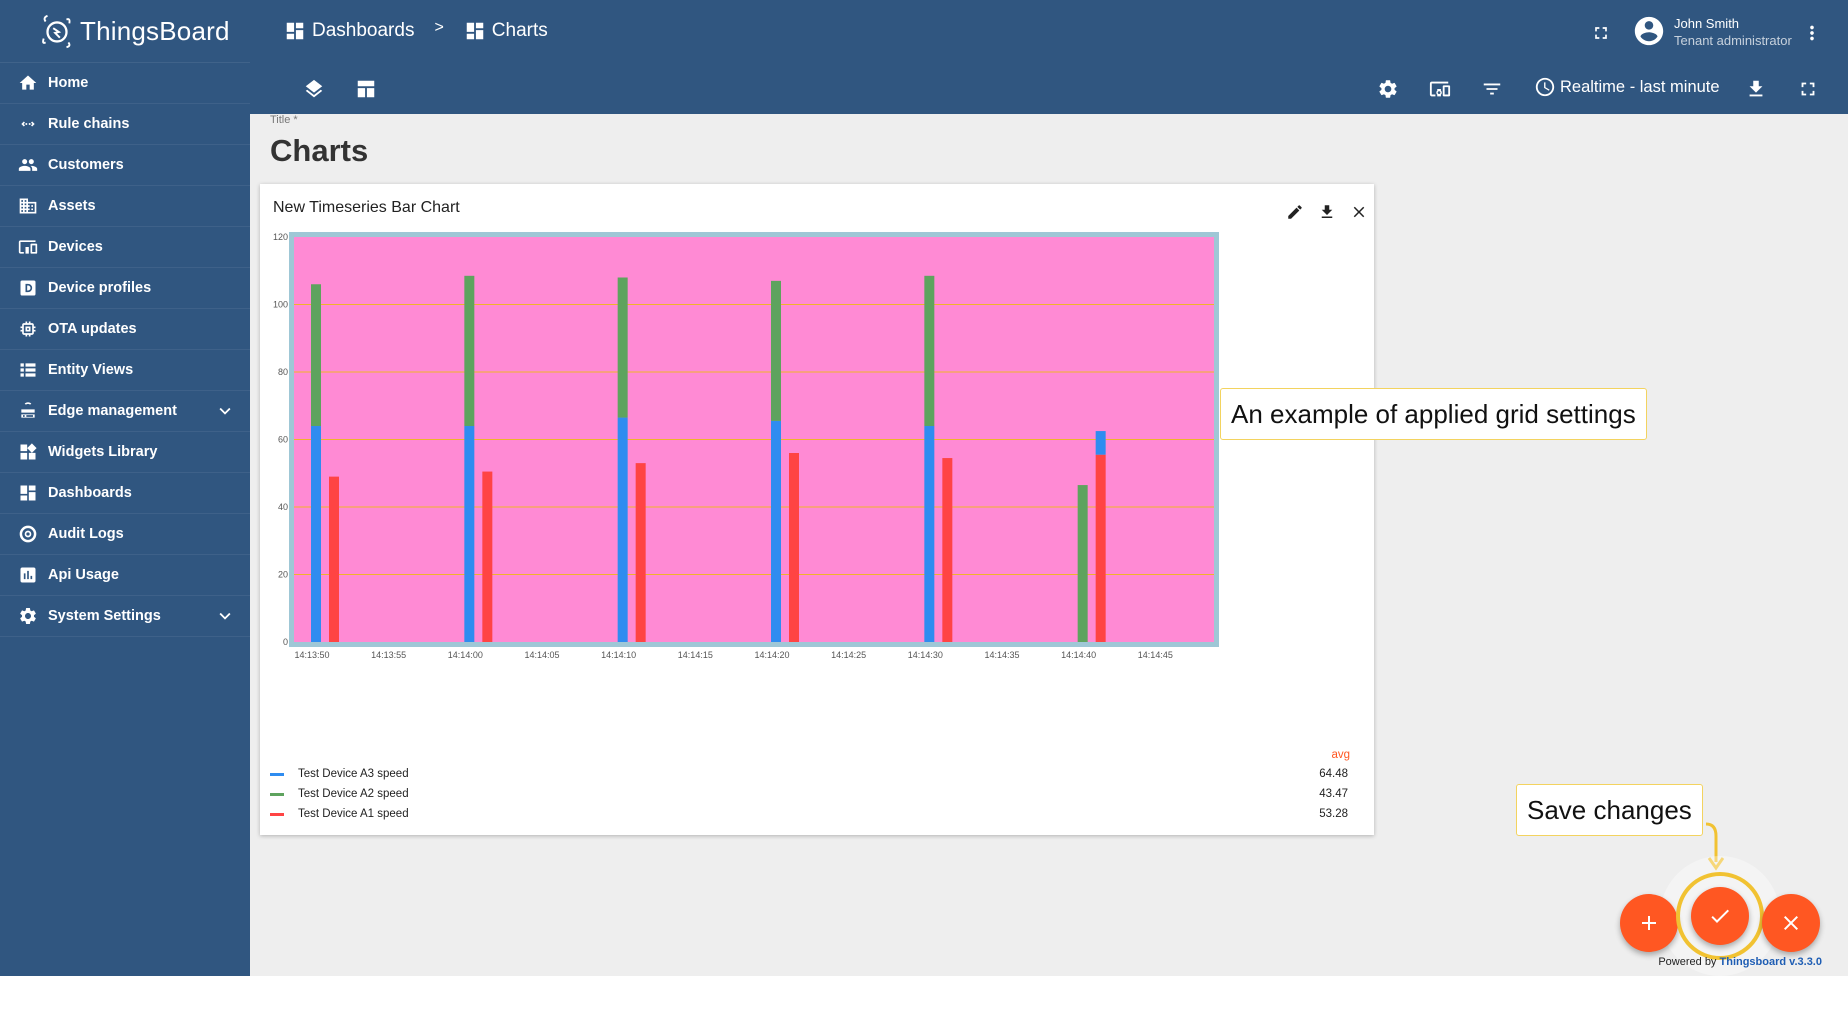  Describe the element at coordinates (56, 31) in the screenshot. I see `thingsboard-logo-icon` at that location.